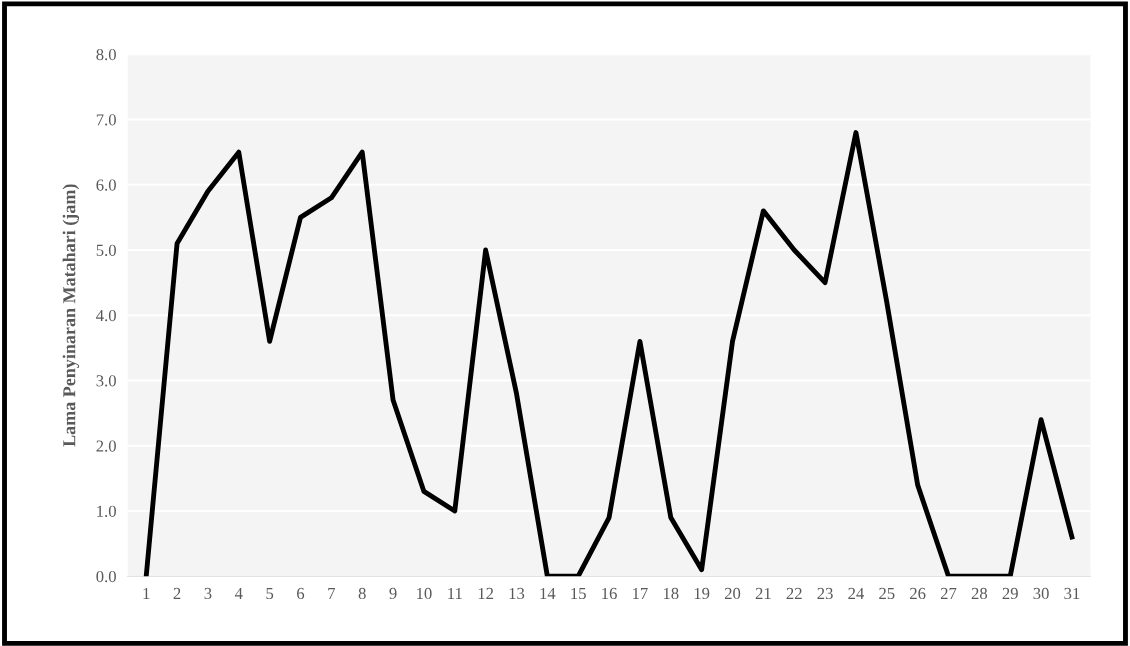 The width and height of the screenshot is (1130, 646). What do you see at coordinates (146, 593) in the screenshot?
I see `x-tick-label: 1` at bounding box center [146, 593].